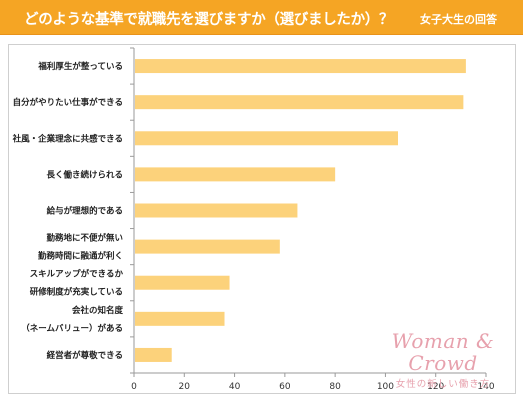  What do you see at coordinates (97, 310) in the screenshot?
I see `category-label: 会社の知名度` at bounding box center [97, 310].